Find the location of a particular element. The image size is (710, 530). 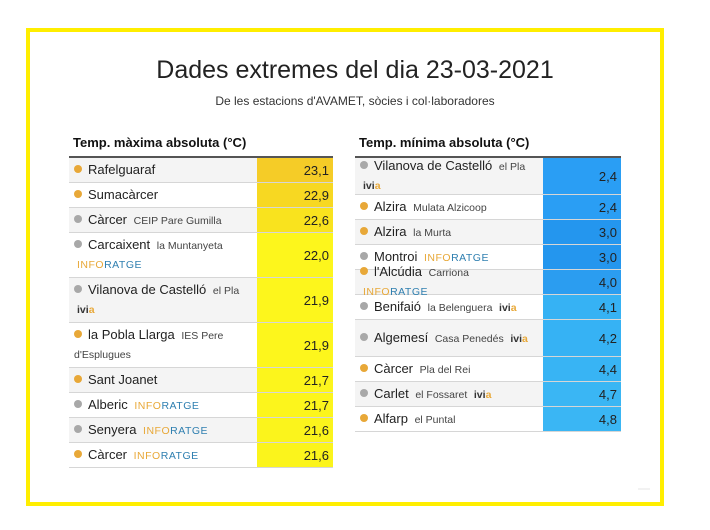

station-cell: Carlet el Fossaret ivia is located at coordinates (449, 394).